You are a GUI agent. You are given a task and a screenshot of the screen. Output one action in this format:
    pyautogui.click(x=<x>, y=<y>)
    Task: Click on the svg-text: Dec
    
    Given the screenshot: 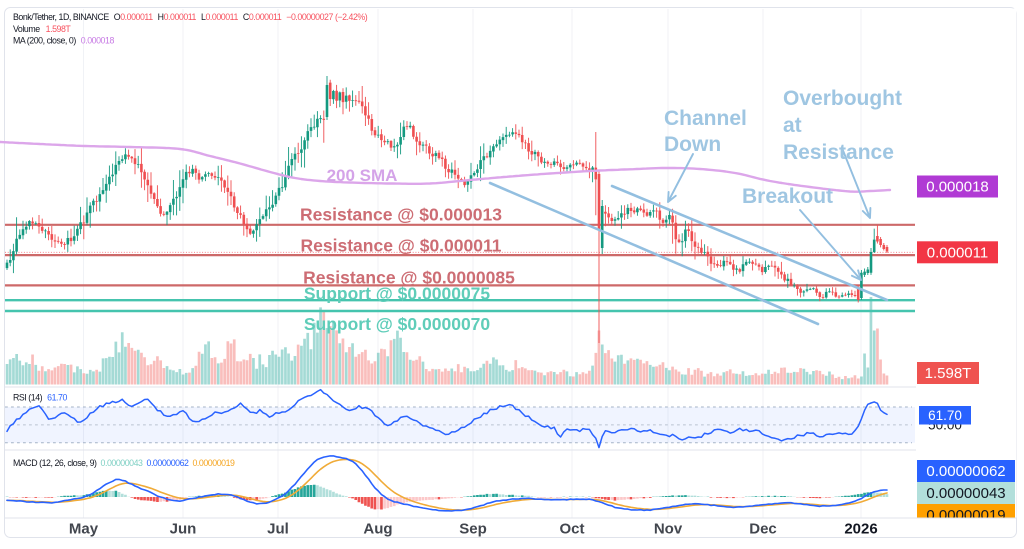 What is the action you would take?
    pyautogui.click(x=763, y=529)
    